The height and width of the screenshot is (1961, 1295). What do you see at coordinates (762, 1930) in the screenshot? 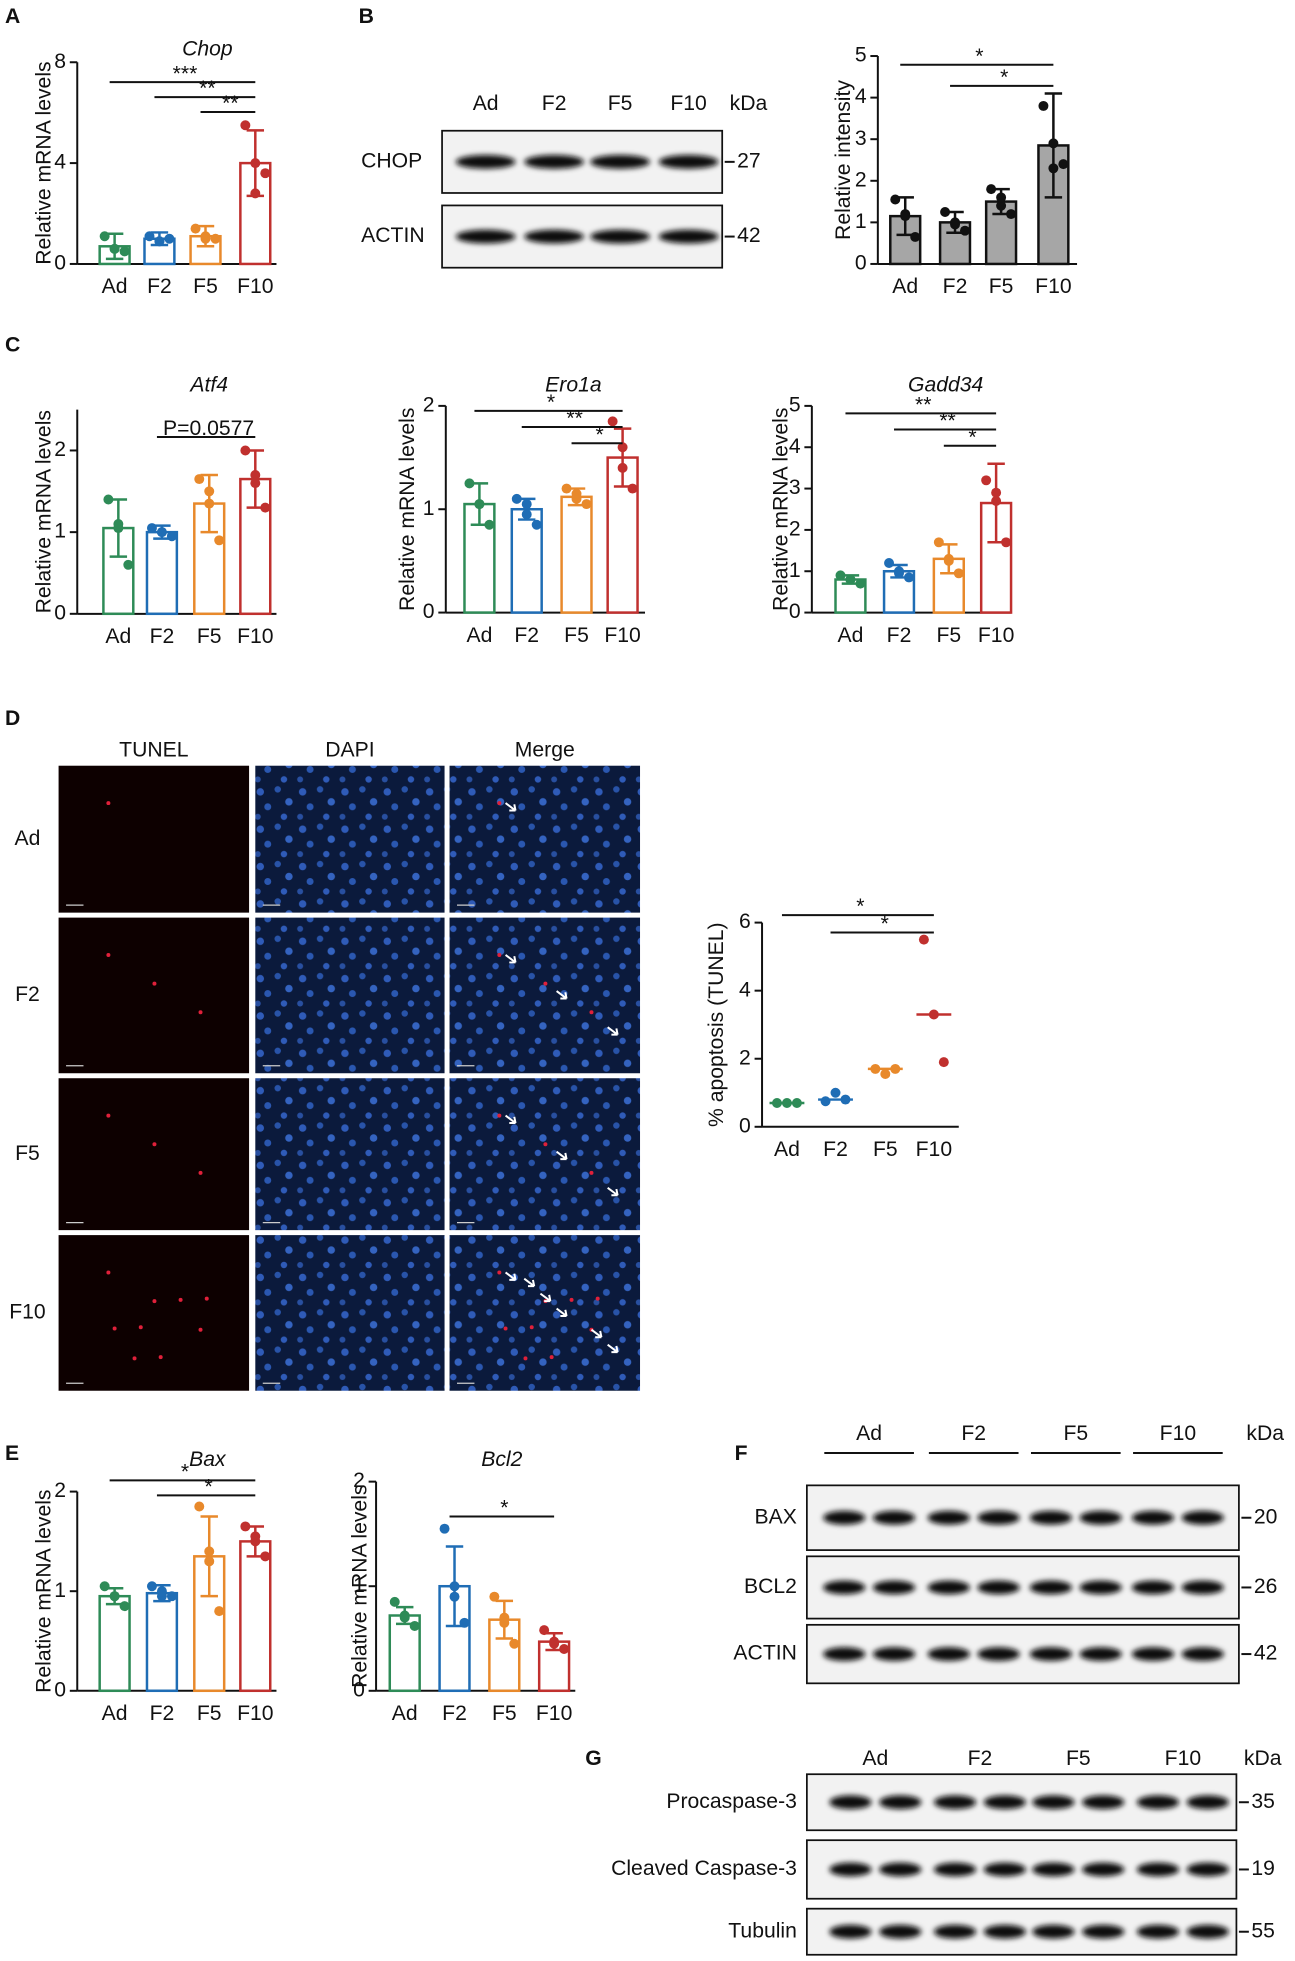
I see `row-label: Tubulin` at bounding box center [762, 1930].